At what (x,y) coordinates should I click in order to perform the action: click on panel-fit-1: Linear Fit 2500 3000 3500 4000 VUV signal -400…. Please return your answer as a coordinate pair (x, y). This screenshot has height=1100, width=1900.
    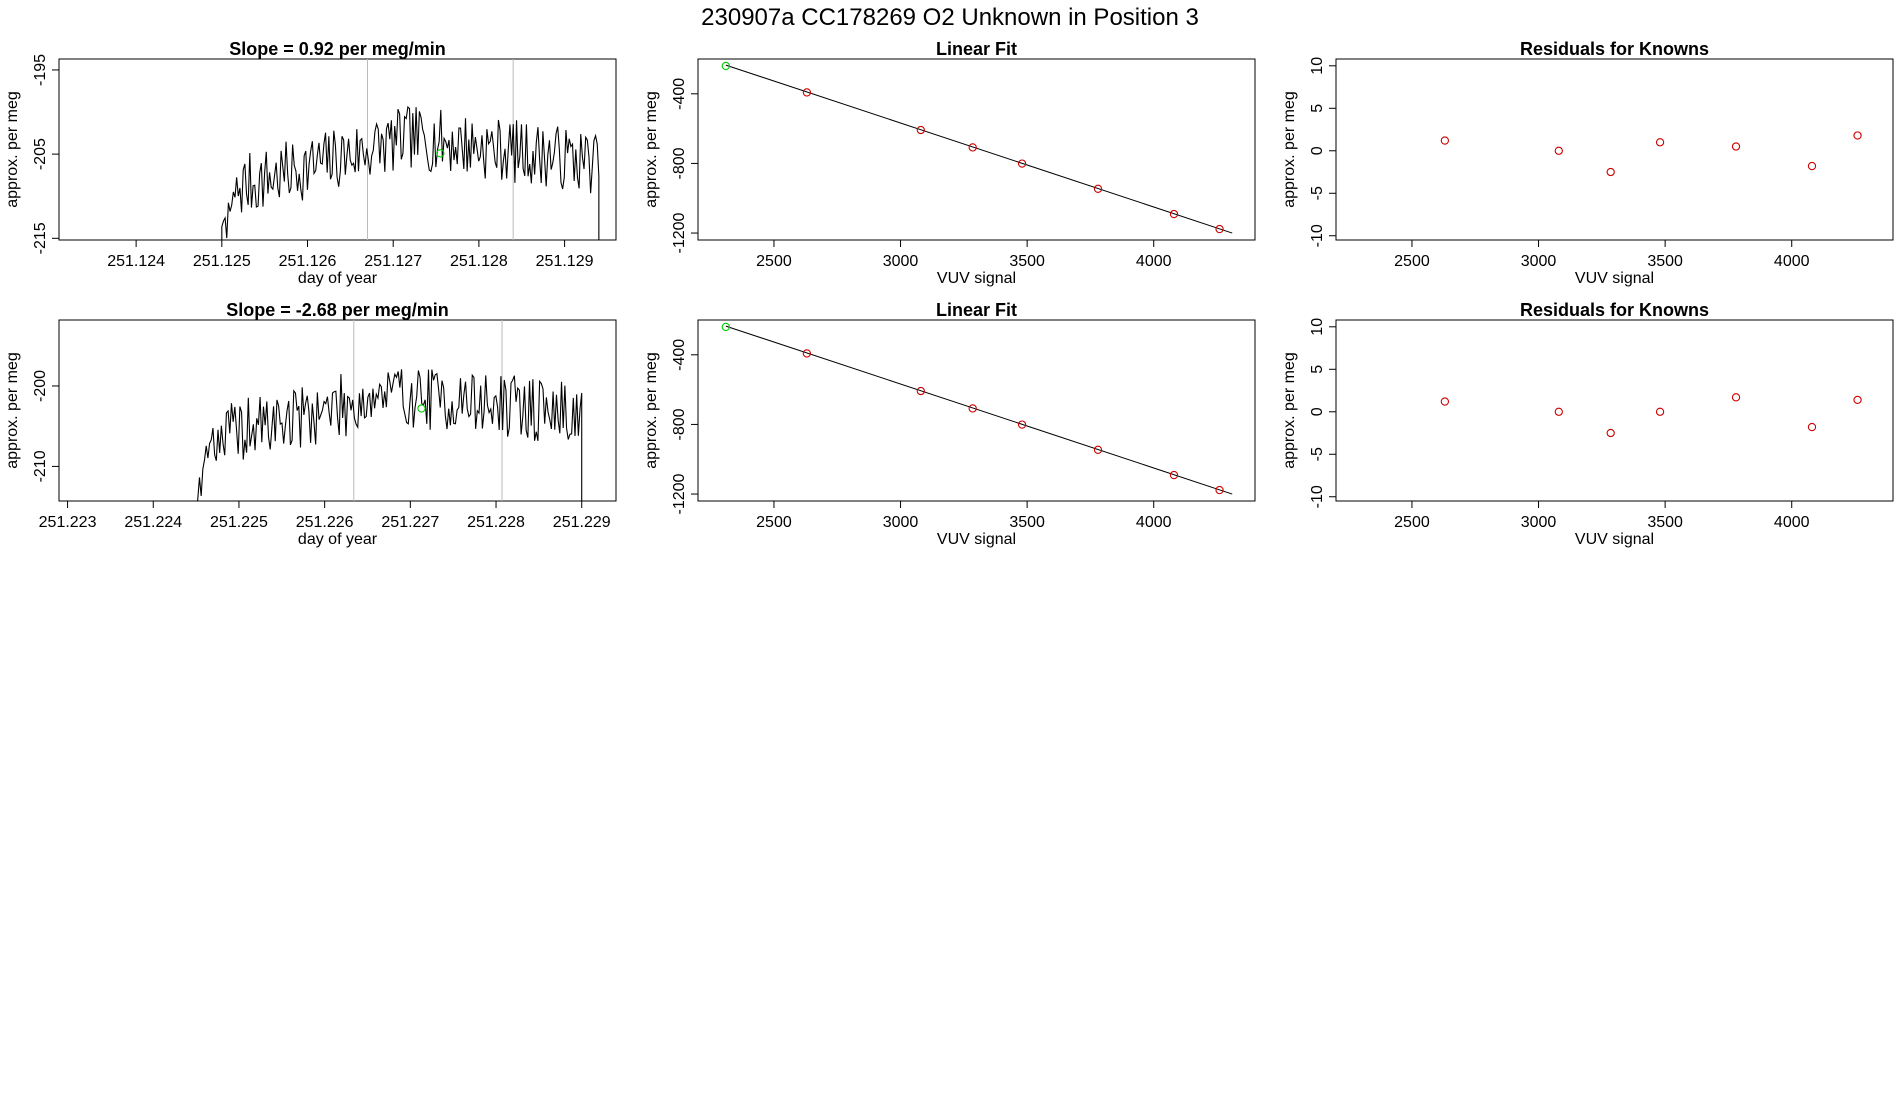
    Looking at the image, I should click on (949, 163).